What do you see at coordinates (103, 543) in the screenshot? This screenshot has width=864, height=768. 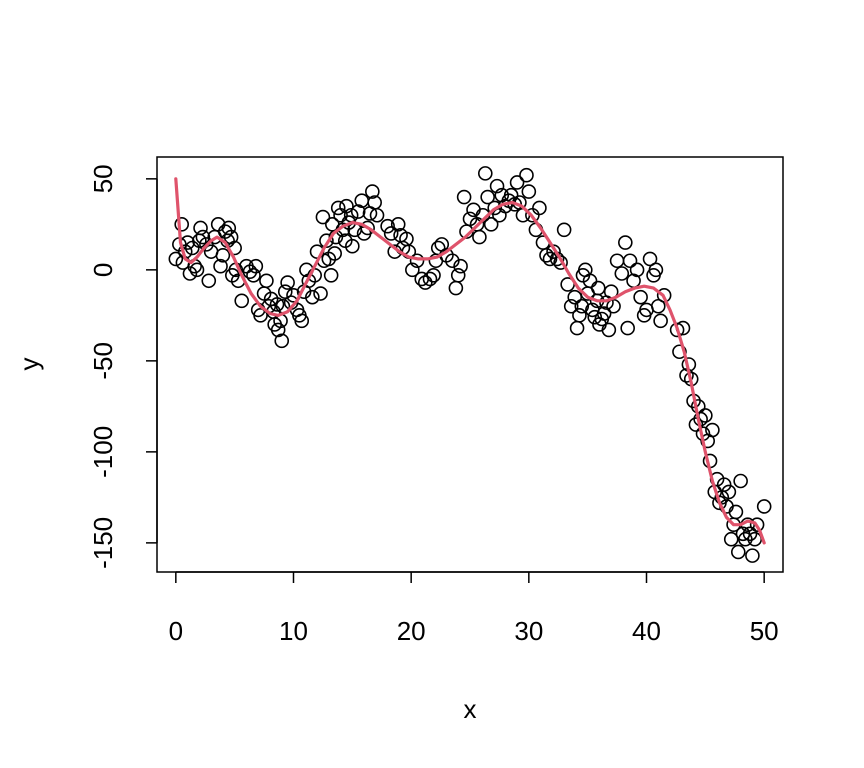 I see `y-tick-label: -150` at bounding box center [103, 543].